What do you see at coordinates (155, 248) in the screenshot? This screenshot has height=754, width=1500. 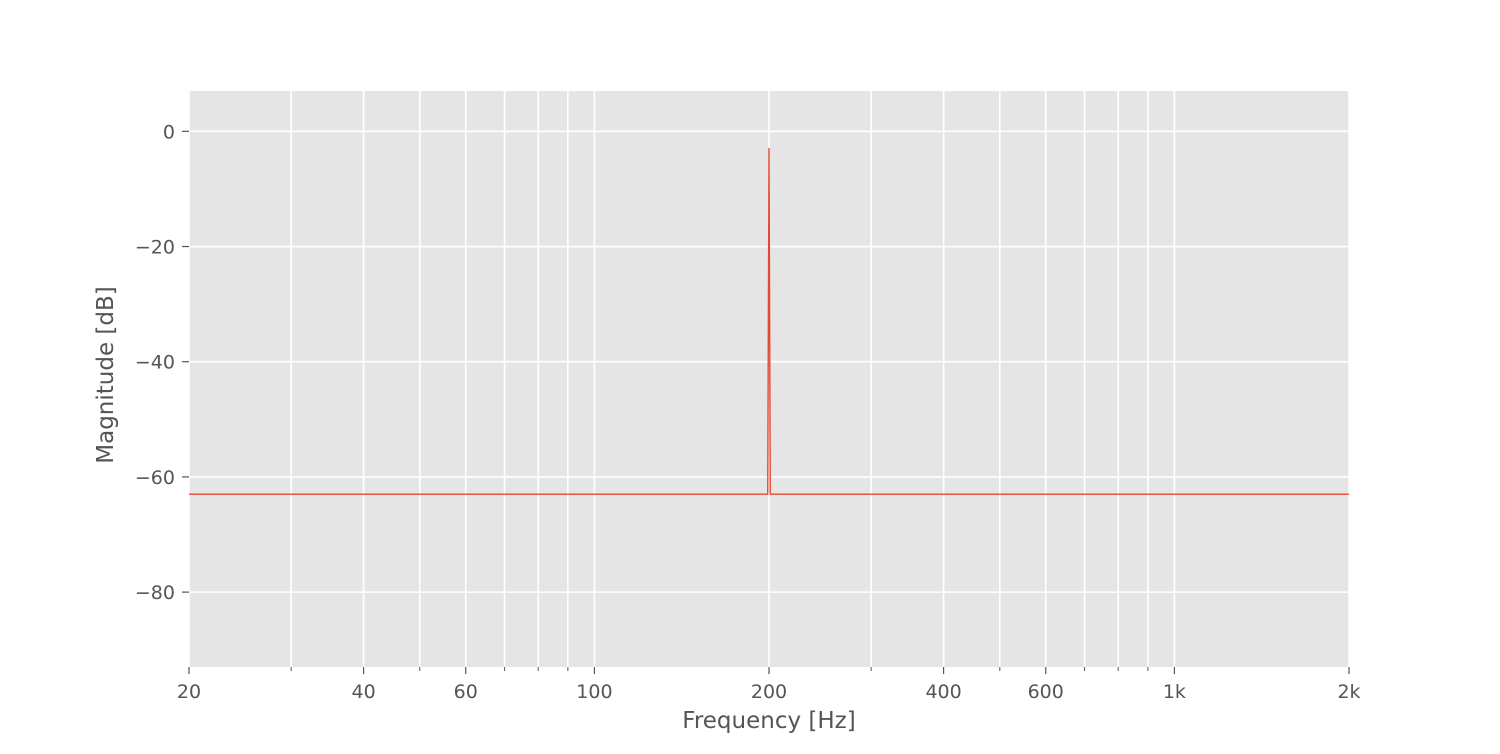 I see `y-tick-label: −20` at bounding box center [155, 248].